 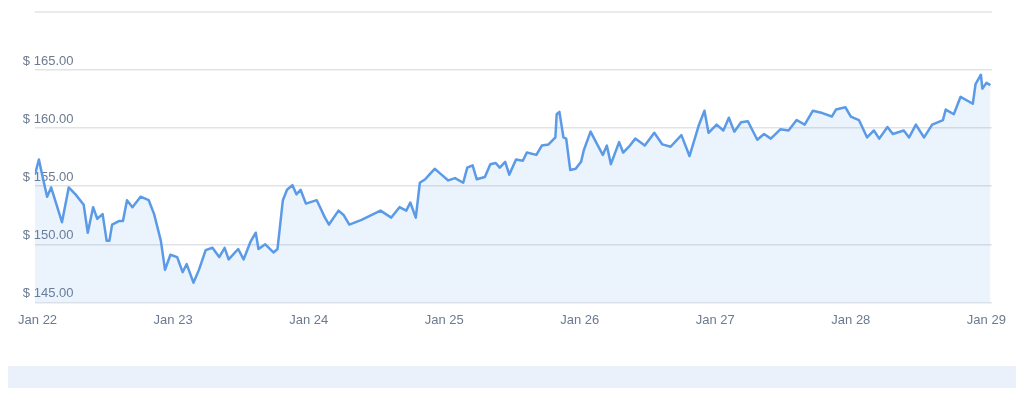 What do you see at coordinates (173, 319) in the screenshot?
I see `x-tick-label: Jan 23` at bounding box center [173, 319].